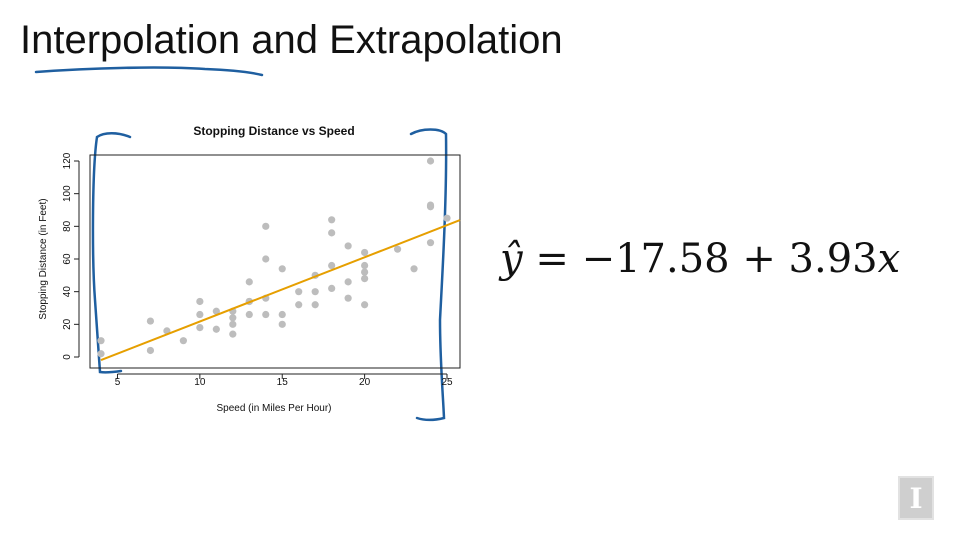  Describe the element at coordinates (67, 292) in the screenshot. I see `y-tick-label: 40` at that location.